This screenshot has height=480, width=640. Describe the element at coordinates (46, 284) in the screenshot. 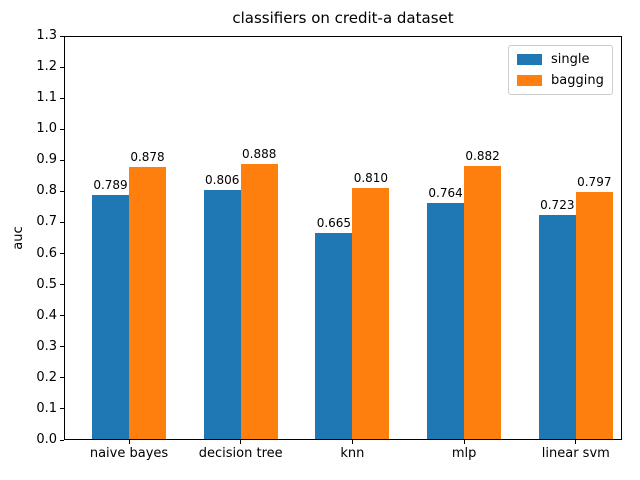

I see `y-tick-label: 0.5` at that location.